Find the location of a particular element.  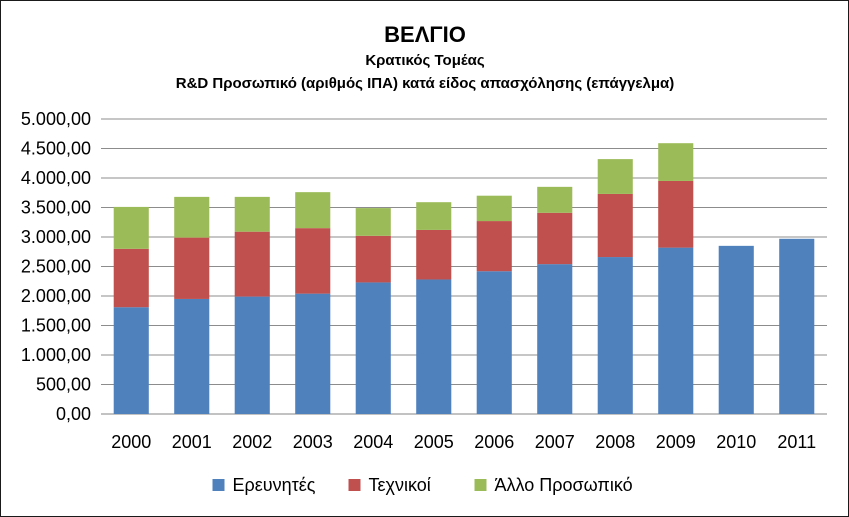

y-tick-label: 3.500,00 is located at coordinates (56, 208).